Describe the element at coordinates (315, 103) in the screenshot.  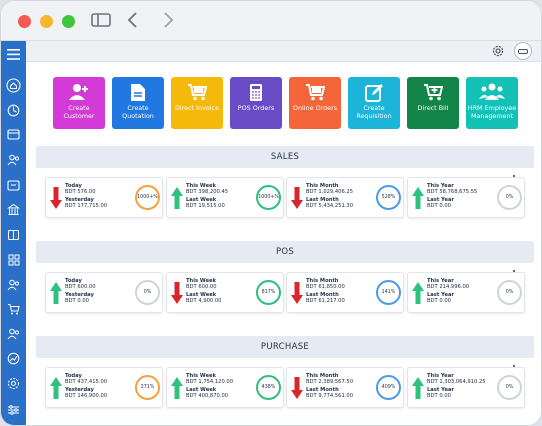
I see `quick-action-online-orders: Online Orders` at that location.